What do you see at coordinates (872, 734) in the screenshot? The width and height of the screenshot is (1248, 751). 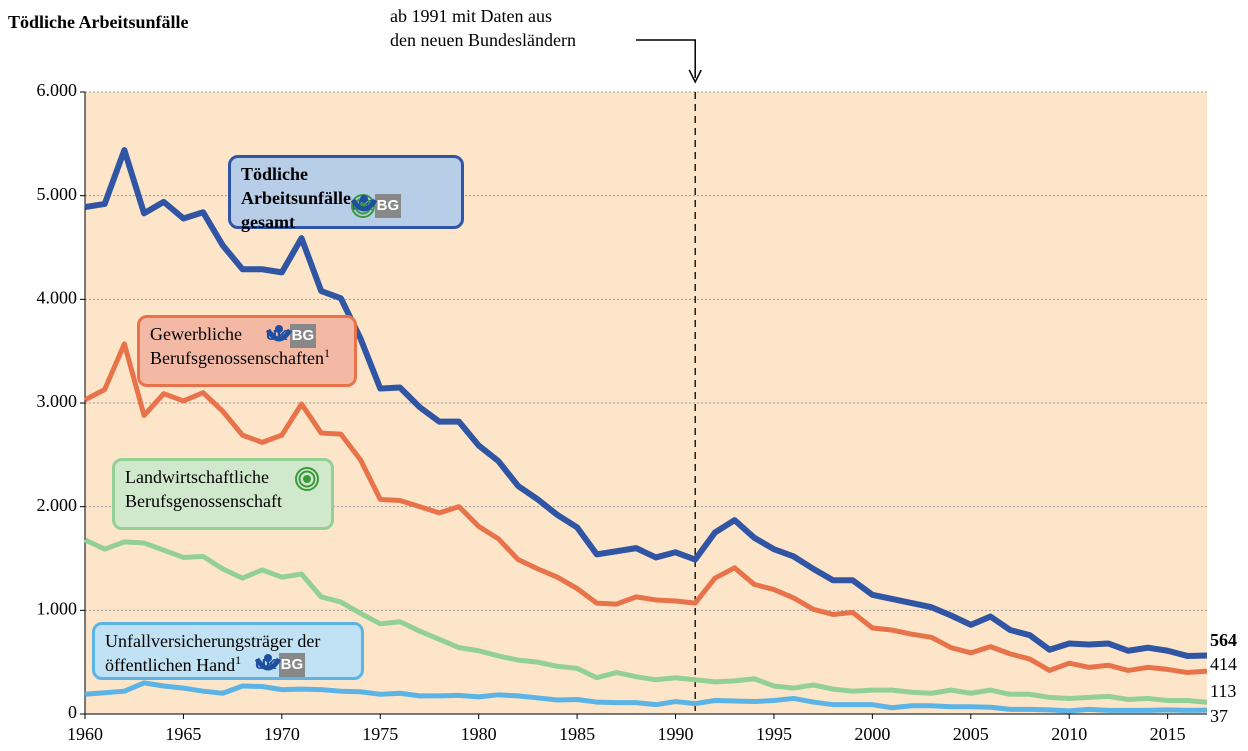 I see `x-tick-label: 2000` at bounding box center [872, 734].